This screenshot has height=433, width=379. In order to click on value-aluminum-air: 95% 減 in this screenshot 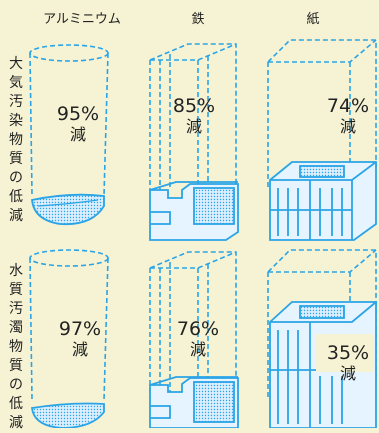, I will do `click(78, 124)`.